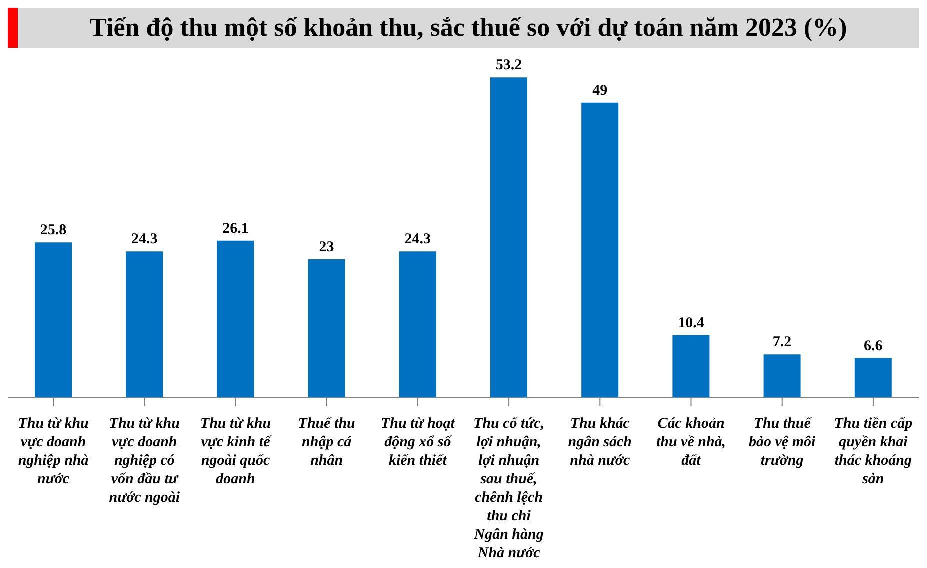 The width and height of the screenshot is (927, 568). Describe the element at coordinates (235, 228) in the screenshot. I see `data-label: 26.1` at that location.